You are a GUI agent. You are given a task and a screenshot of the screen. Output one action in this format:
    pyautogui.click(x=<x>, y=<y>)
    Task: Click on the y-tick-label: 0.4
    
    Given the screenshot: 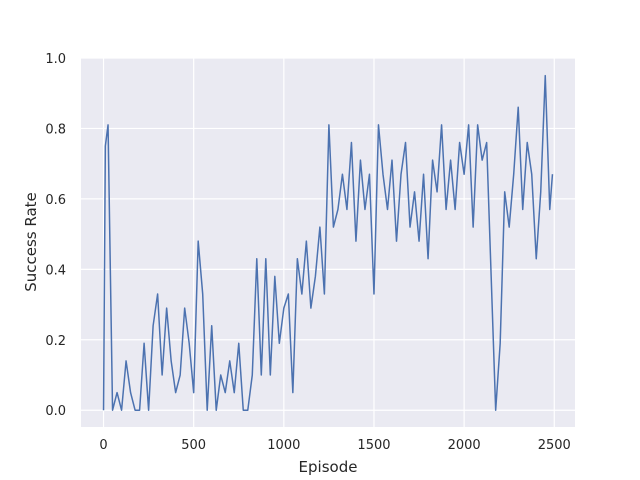 What is the action you would take?
    pyautogui.click(x=55, y=270)
    